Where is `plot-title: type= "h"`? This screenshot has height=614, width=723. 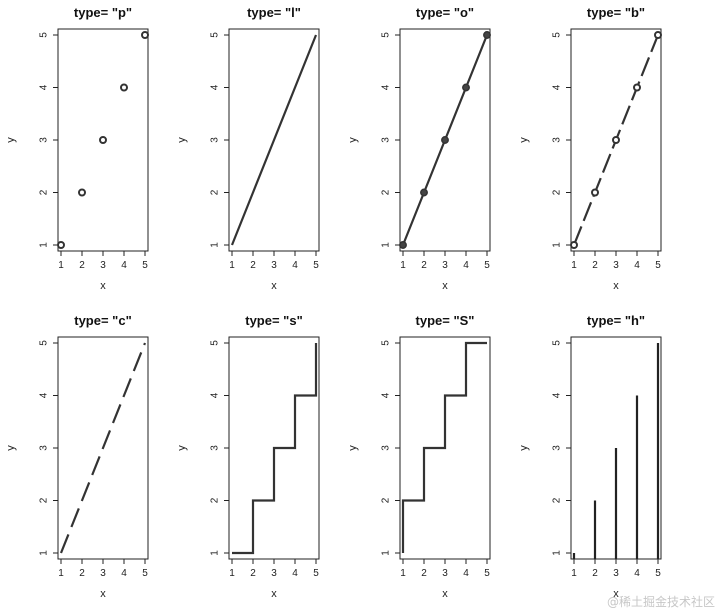
plot-title: type= "h" is located at coordinates (616, 320).